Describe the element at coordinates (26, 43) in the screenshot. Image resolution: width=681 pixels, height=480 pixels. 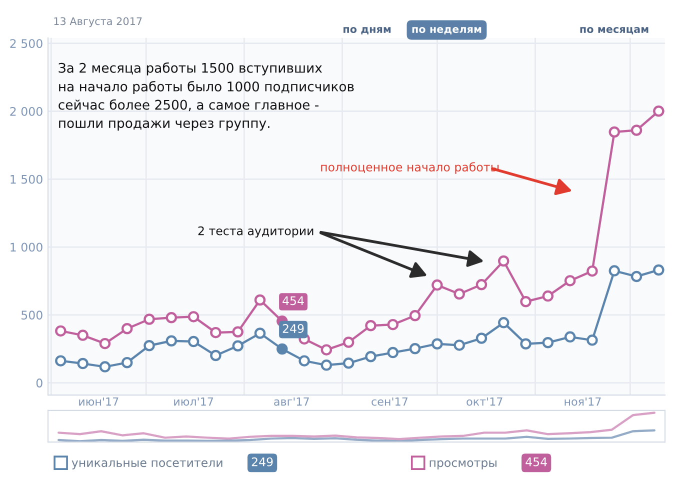
I see `y-tick-label: 2 500` at that location.